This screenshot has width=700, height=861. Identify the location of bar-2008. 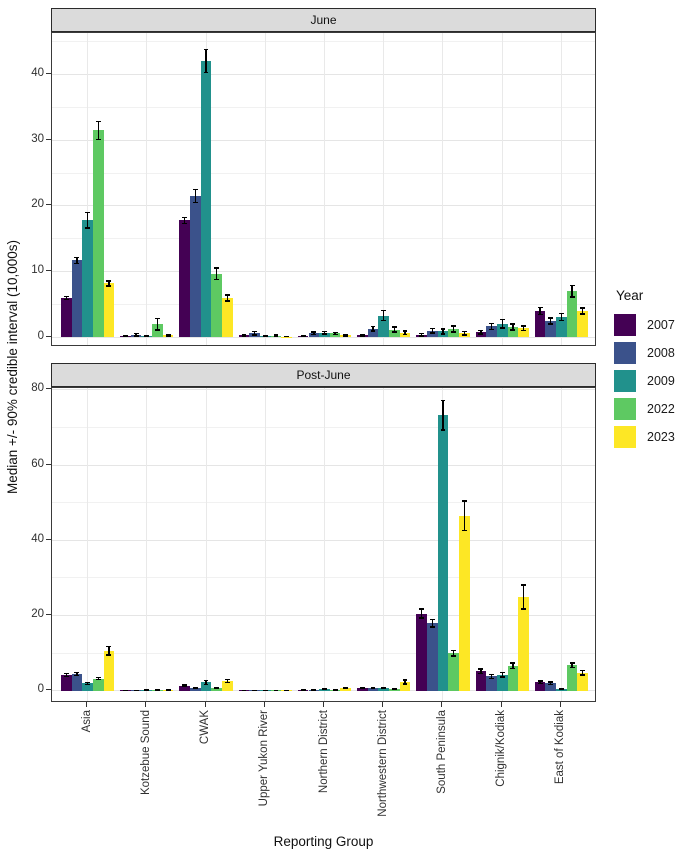
(373, 333).